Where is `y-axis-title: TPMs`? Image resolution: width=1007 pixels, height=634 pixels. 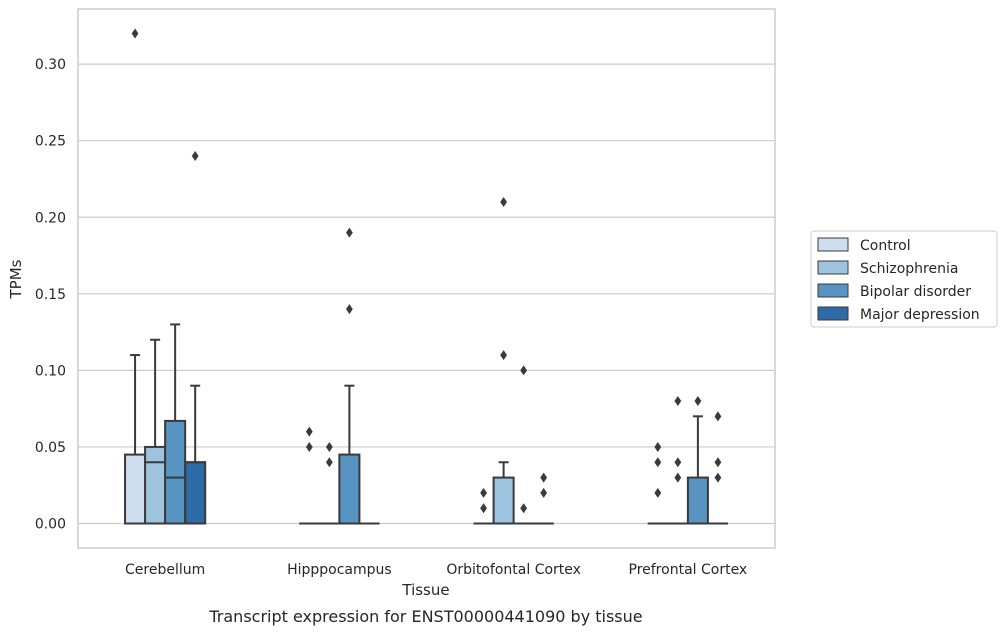 y-axis-title: TPMs is located at coordinates (16, 279).